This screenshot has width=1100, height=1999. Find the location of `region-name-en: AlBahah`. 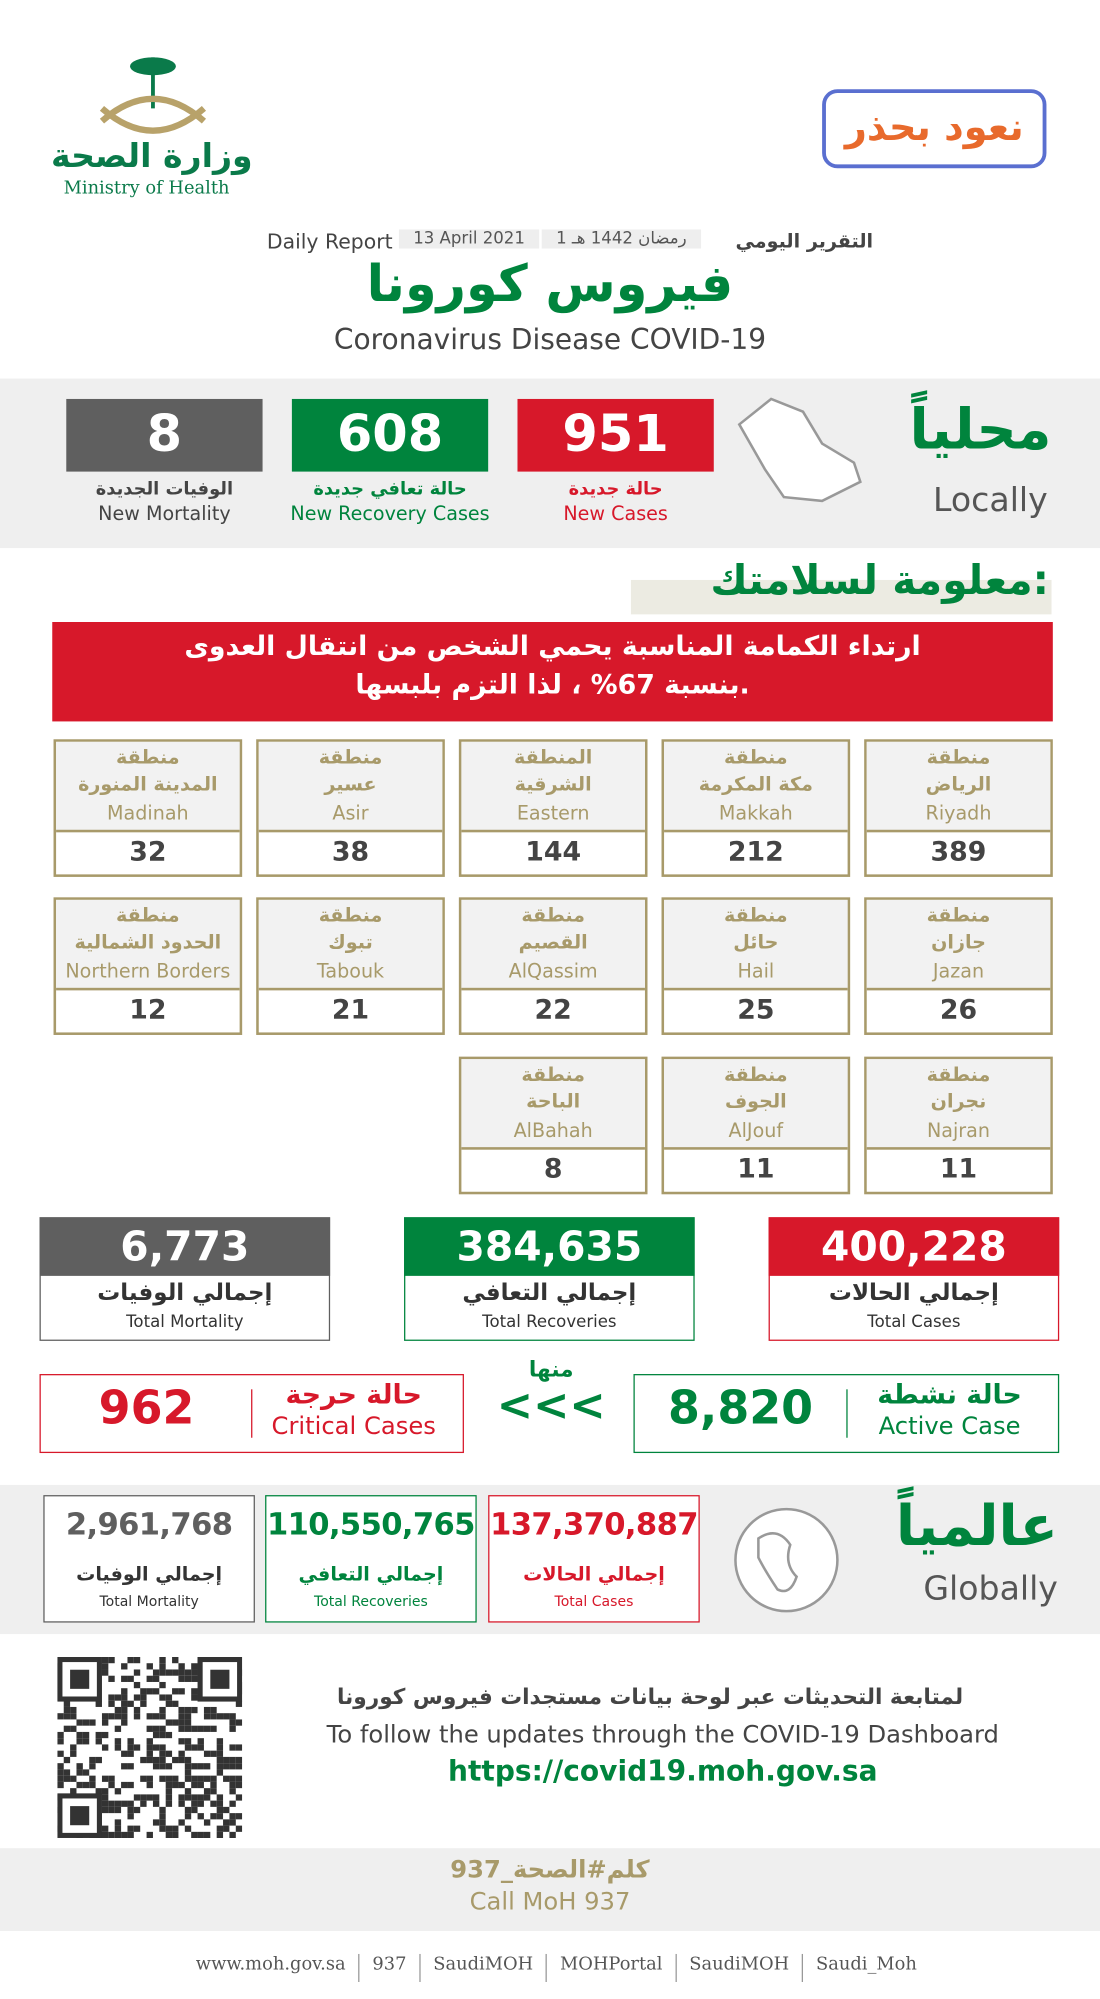

region-name-en: AlBahah is located at coordinates (553, 1131).